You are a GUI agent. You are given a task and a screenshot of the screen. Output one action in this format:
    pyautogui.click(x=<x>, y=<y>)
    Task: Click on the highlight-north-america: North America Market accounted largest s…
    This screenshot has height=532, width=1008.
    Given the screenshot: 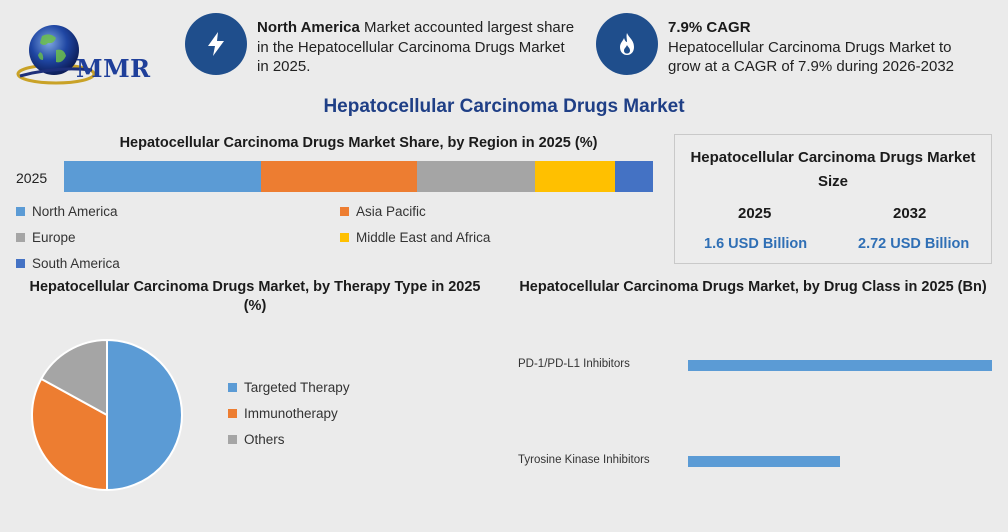 What is the action you would take?
    pyautogui.click(x=417, y=47)
    